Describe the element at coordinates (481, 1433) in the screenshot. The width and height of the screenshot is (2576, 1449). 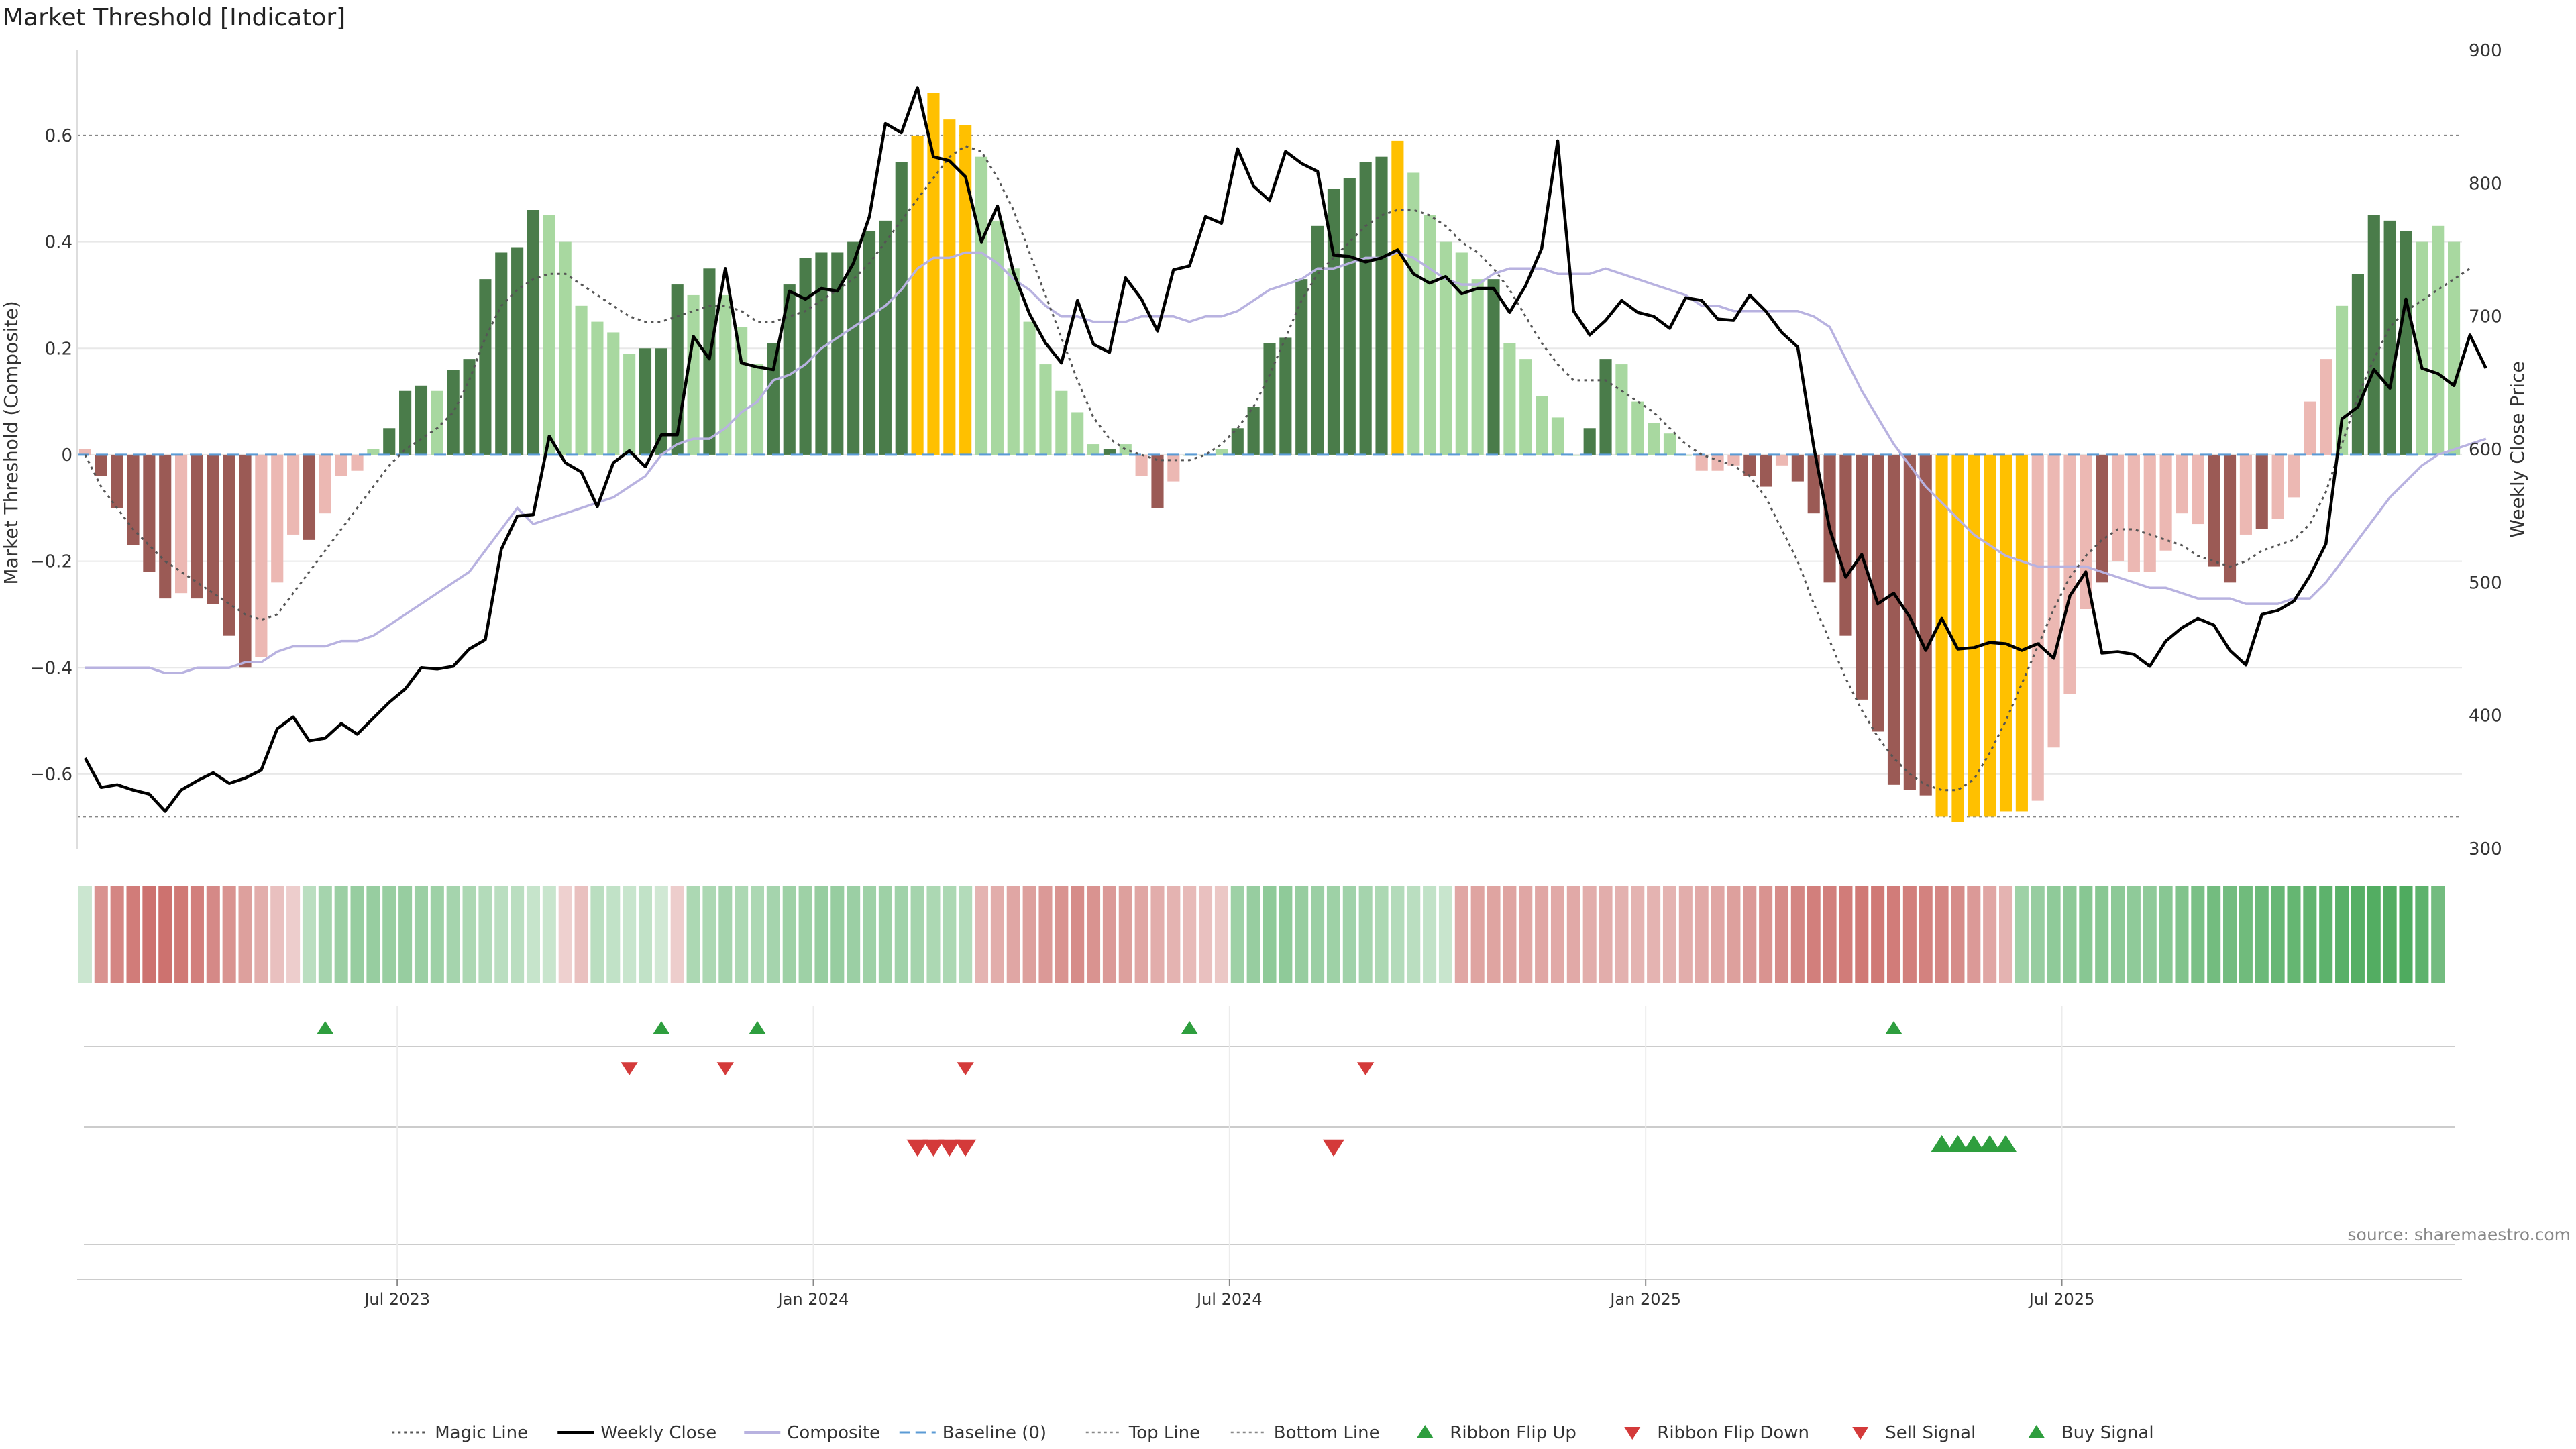
I see `legend-label: Magic Line` at that location.